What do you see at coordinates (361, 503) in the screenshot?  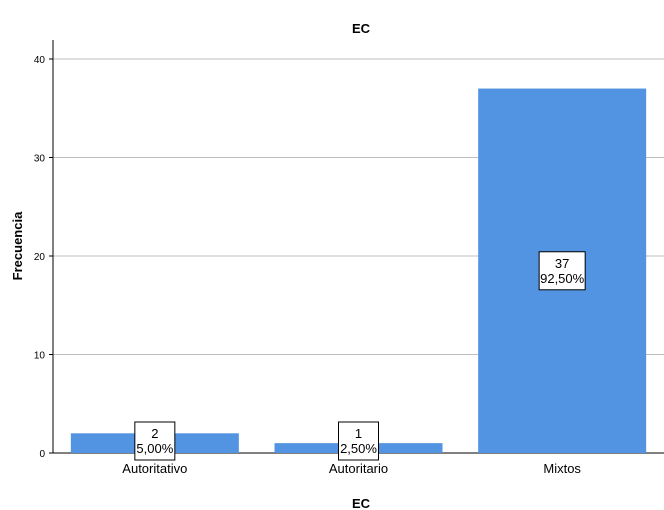 I see `x-axis-title: EC` at bounding box center [361, 503].